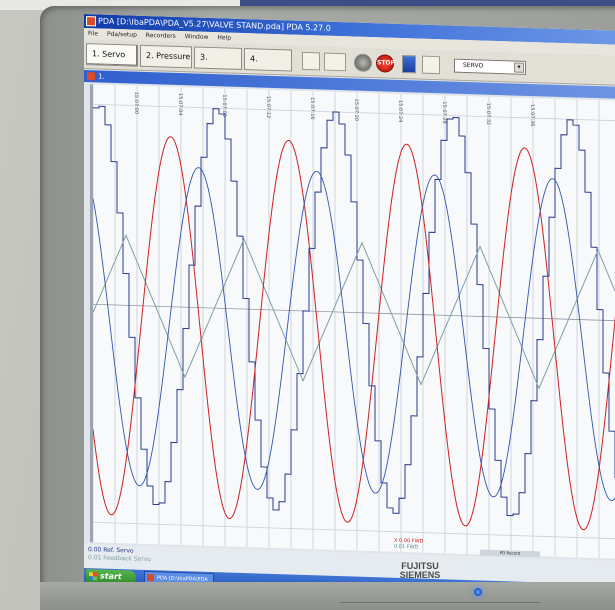 Image resolution: width=615 pixels, height=610 pixels. Describe the element at coordinates (112, 55) in the screenshot. I see `tab-servo: 1. Servo` at that location.